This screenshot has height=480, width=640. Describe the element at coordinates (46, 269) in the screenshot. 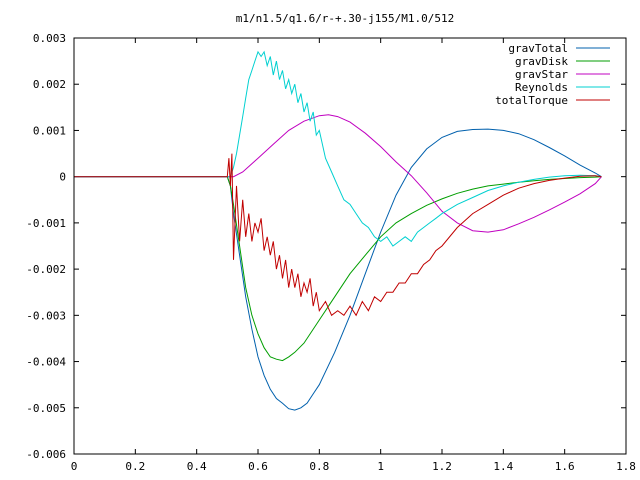

I see `y-tick-label: -0.002` at that location.